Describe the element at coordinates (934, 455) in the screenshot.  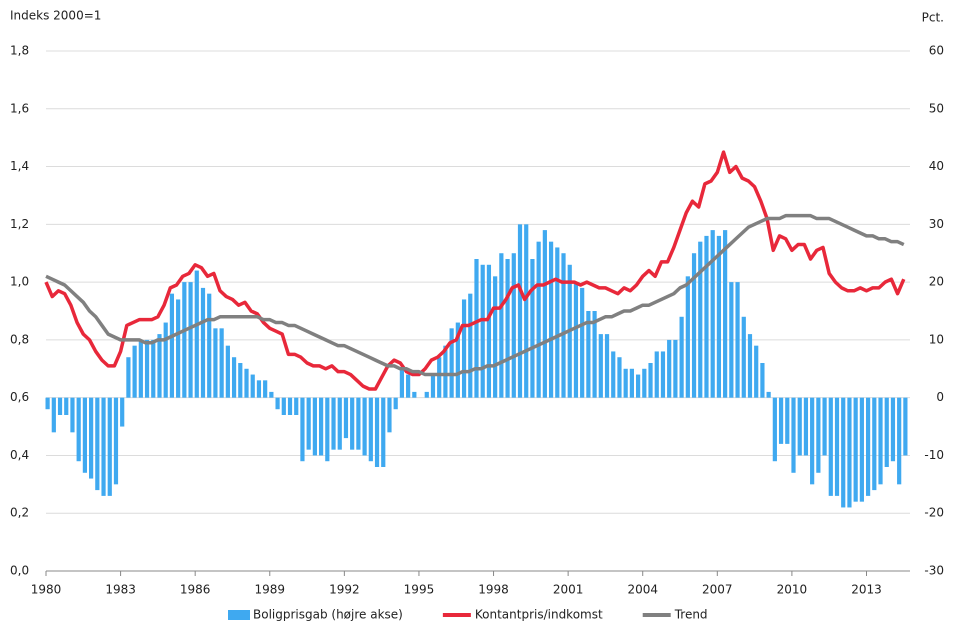
I see `y2-tick-label: -10` at that location.